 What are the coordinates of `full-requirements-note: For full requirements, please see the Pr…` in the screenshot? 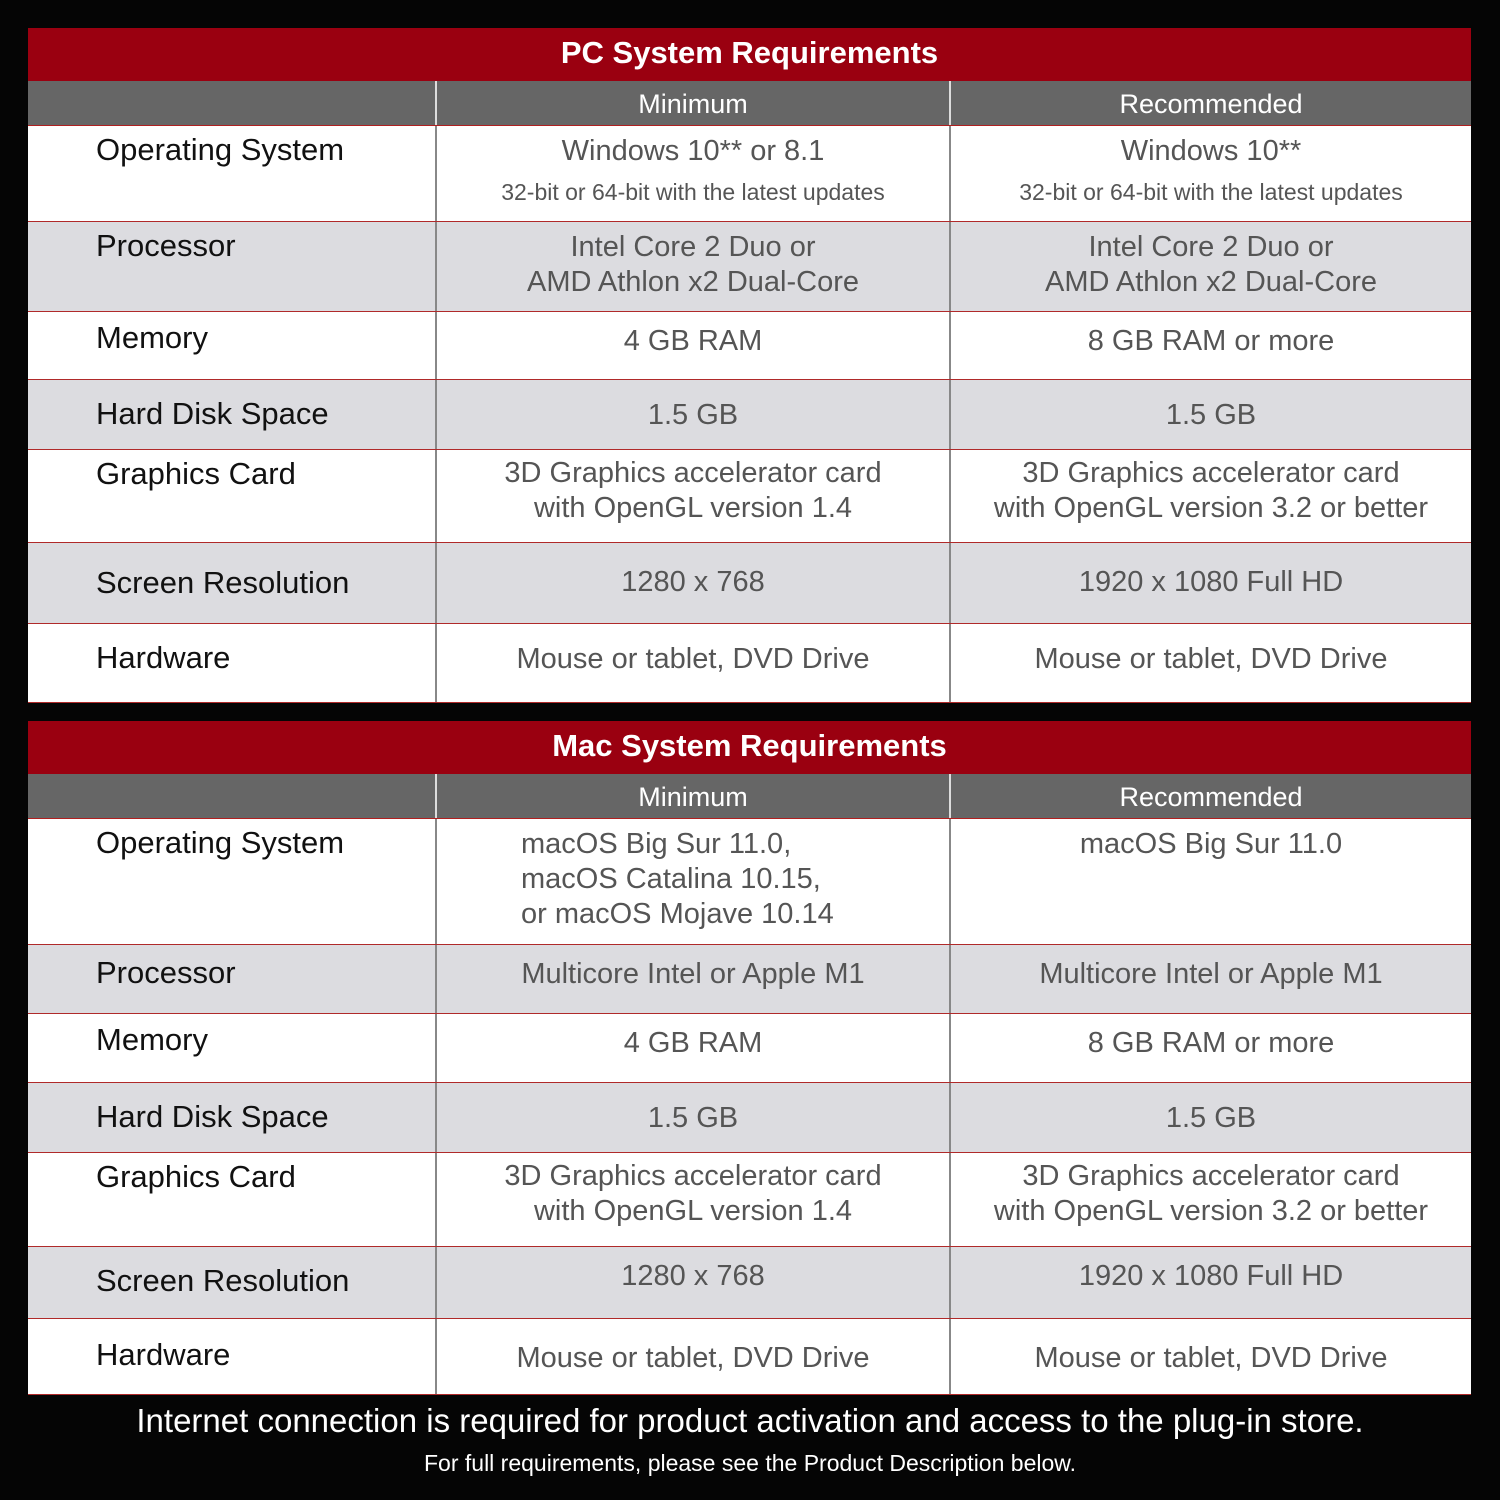 It's located at (750, 1463).